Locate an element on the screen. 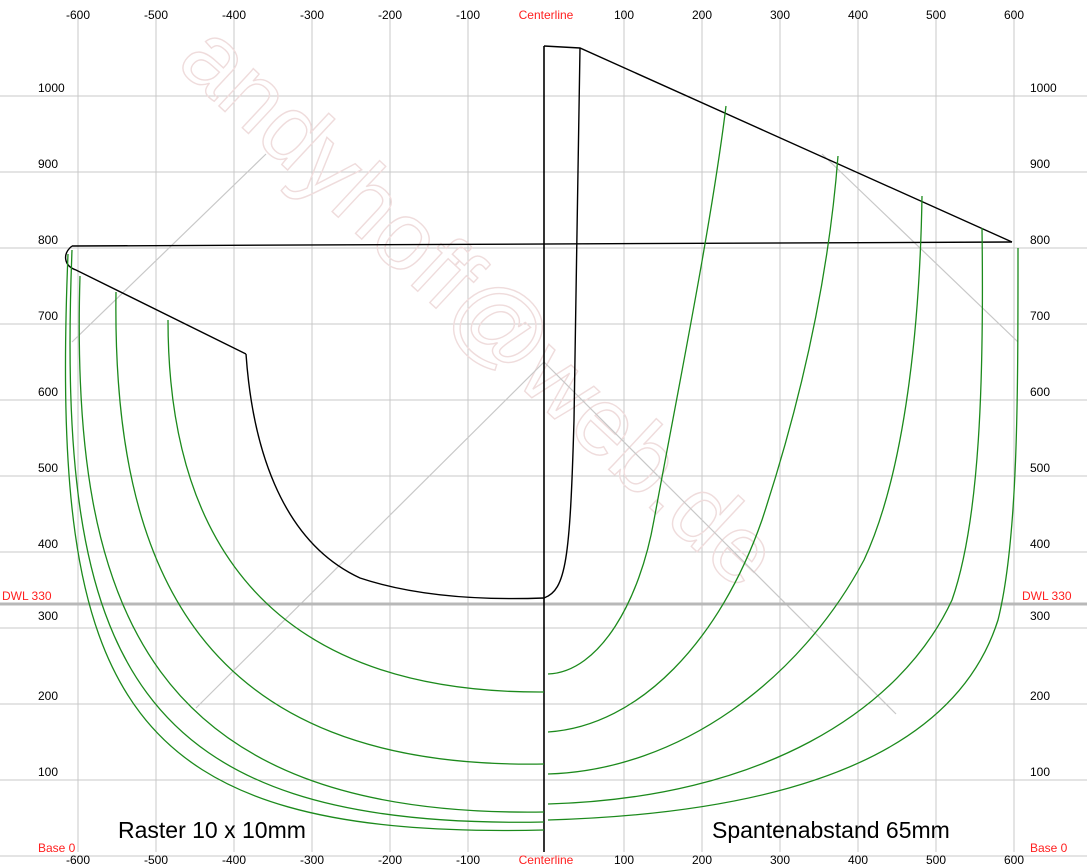  y-tick-left: 400 is located at coordinates (48, 544).